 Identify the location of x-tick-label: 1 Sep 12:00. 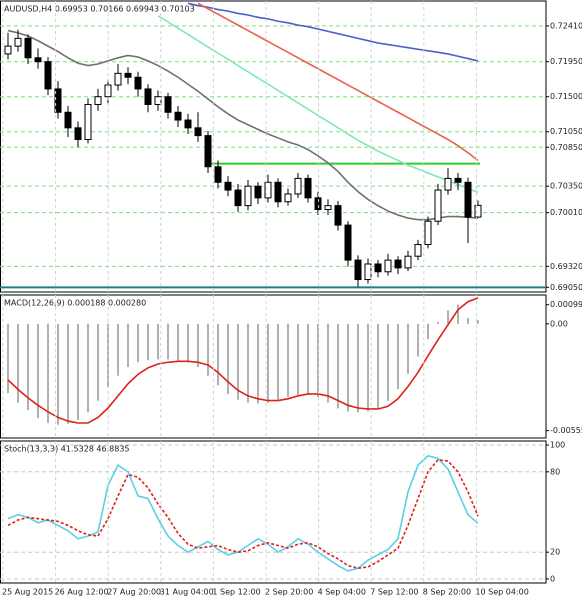
(236, 592).